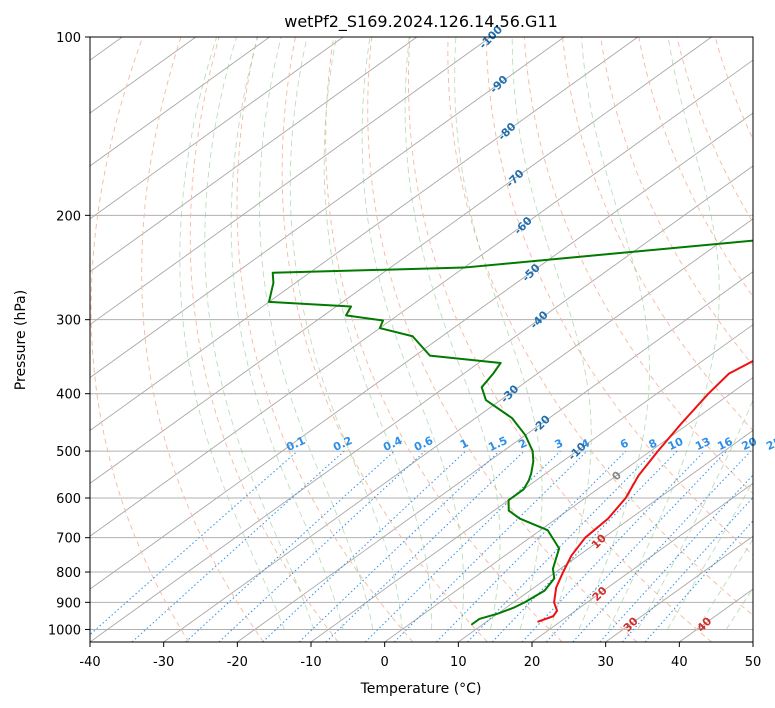 The height and width of the screenshot is (708, 775). I want to click on x-axis-label: Temperature (°C), so click(421, 689).